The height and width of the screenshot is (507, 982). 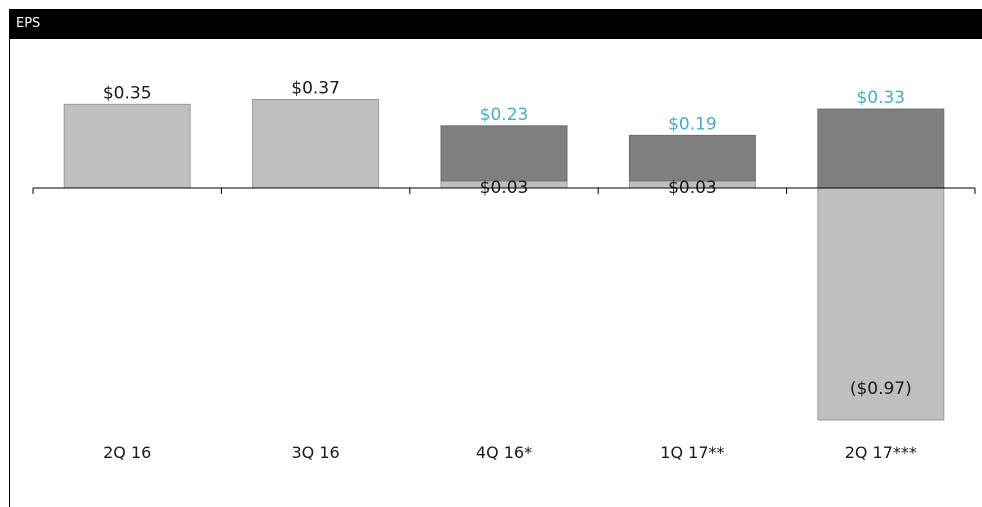 What do you see at coordinates (495, 24) in the screenshot?
I see `chart-header: EPS` at bounding box center [495, 24].